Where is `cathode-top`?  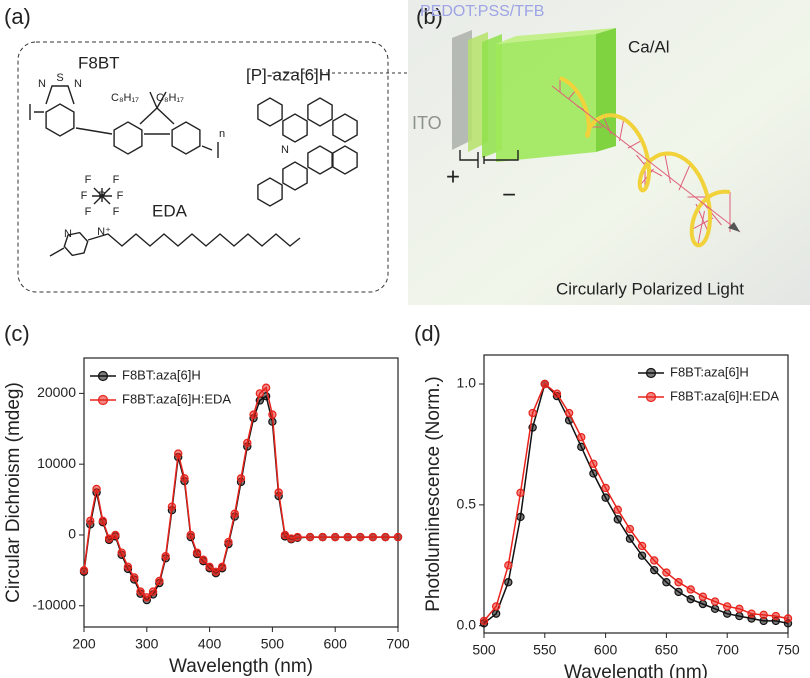 cathode-top is located at coordinates (556, 36).